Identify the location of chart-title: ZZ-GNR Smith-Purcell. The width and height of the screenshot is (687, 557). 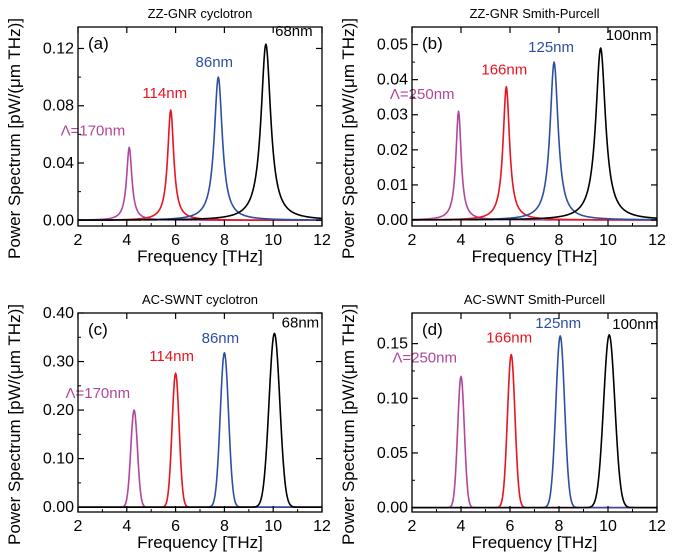
(534, 13).